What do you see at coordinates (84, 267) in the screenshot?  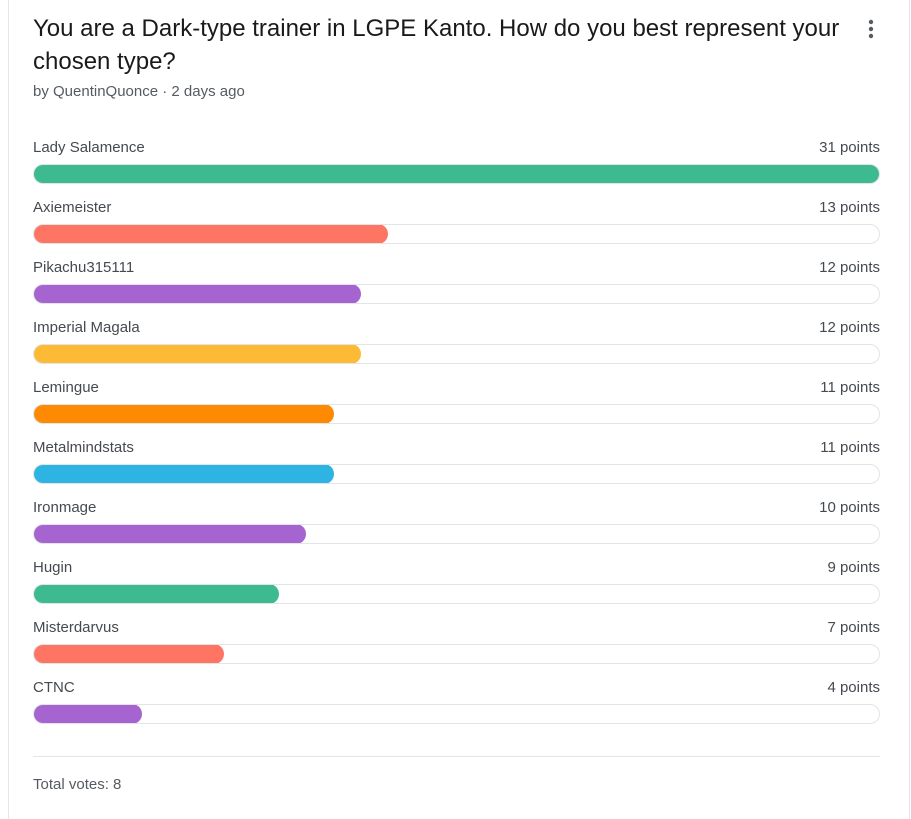 I see `option-name: Pikachu315111` at bounding box center [84, 267].